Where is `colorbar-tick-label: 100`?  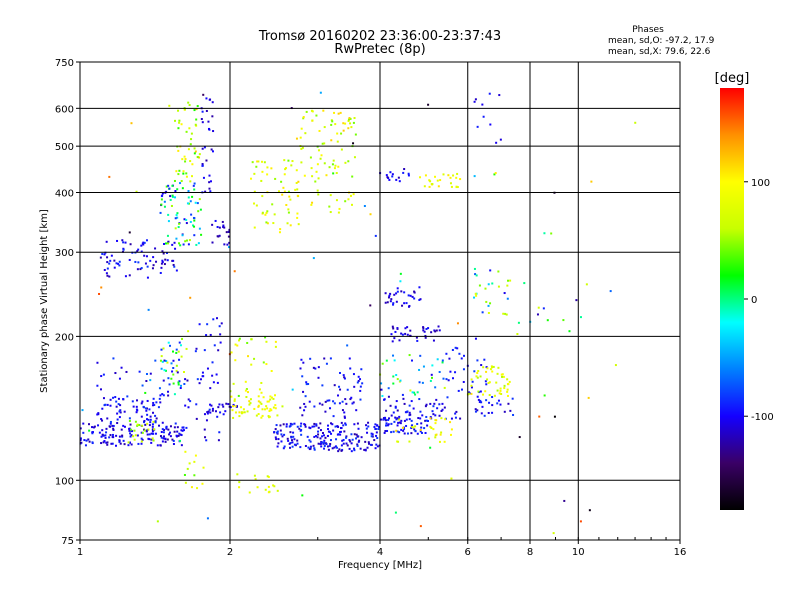
colorbar-tick-label: 100 is located at coordinates (760, 183).